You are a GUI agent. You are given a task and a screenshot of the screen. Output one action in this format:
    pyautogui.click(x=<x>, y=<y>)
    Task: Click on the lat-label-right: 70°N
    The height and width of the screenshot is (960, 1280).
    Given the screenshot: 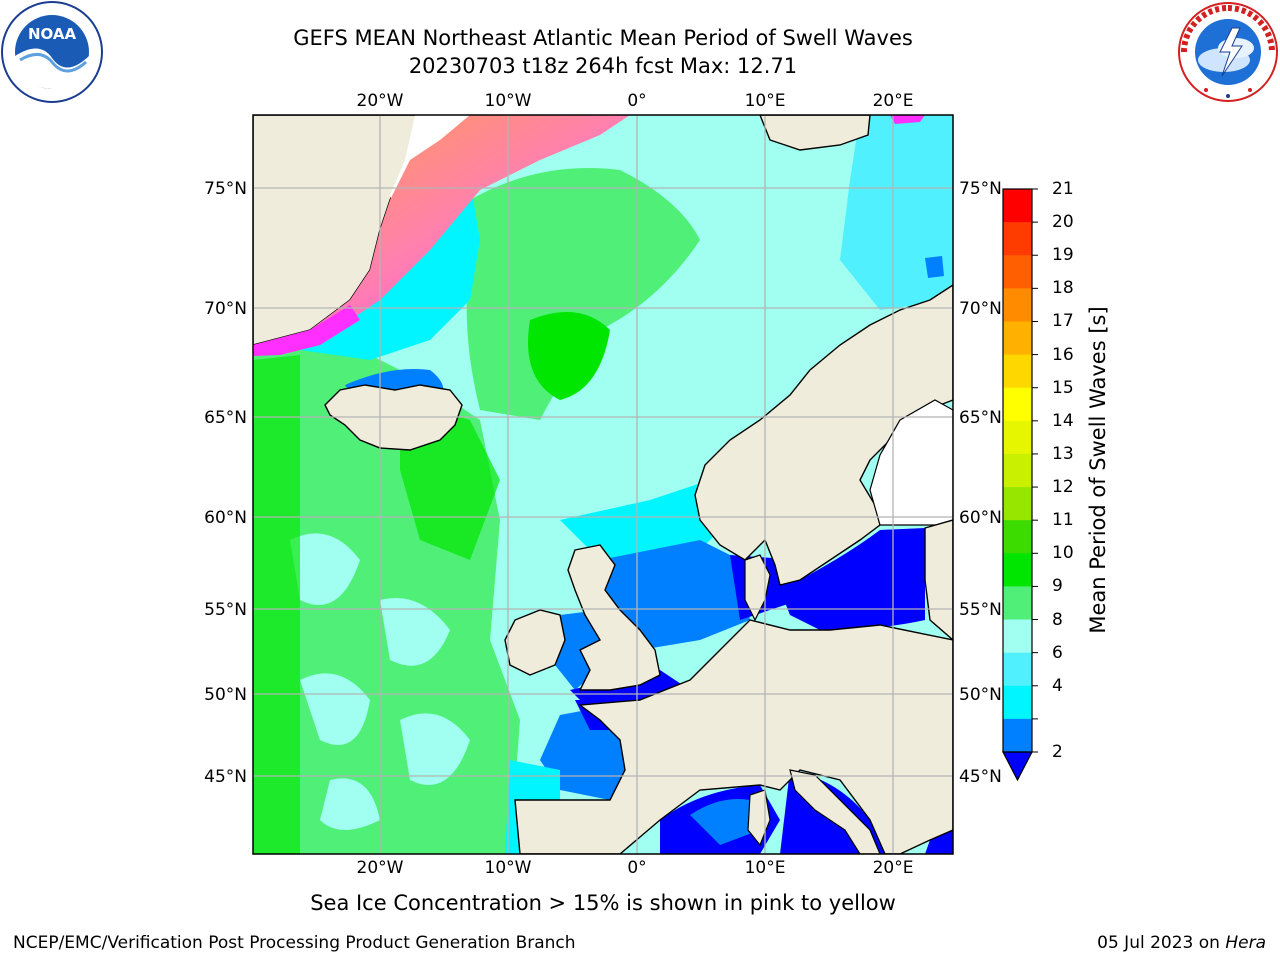 What is the action you would take?
    pyautogui.click(x=980, y=309)
    